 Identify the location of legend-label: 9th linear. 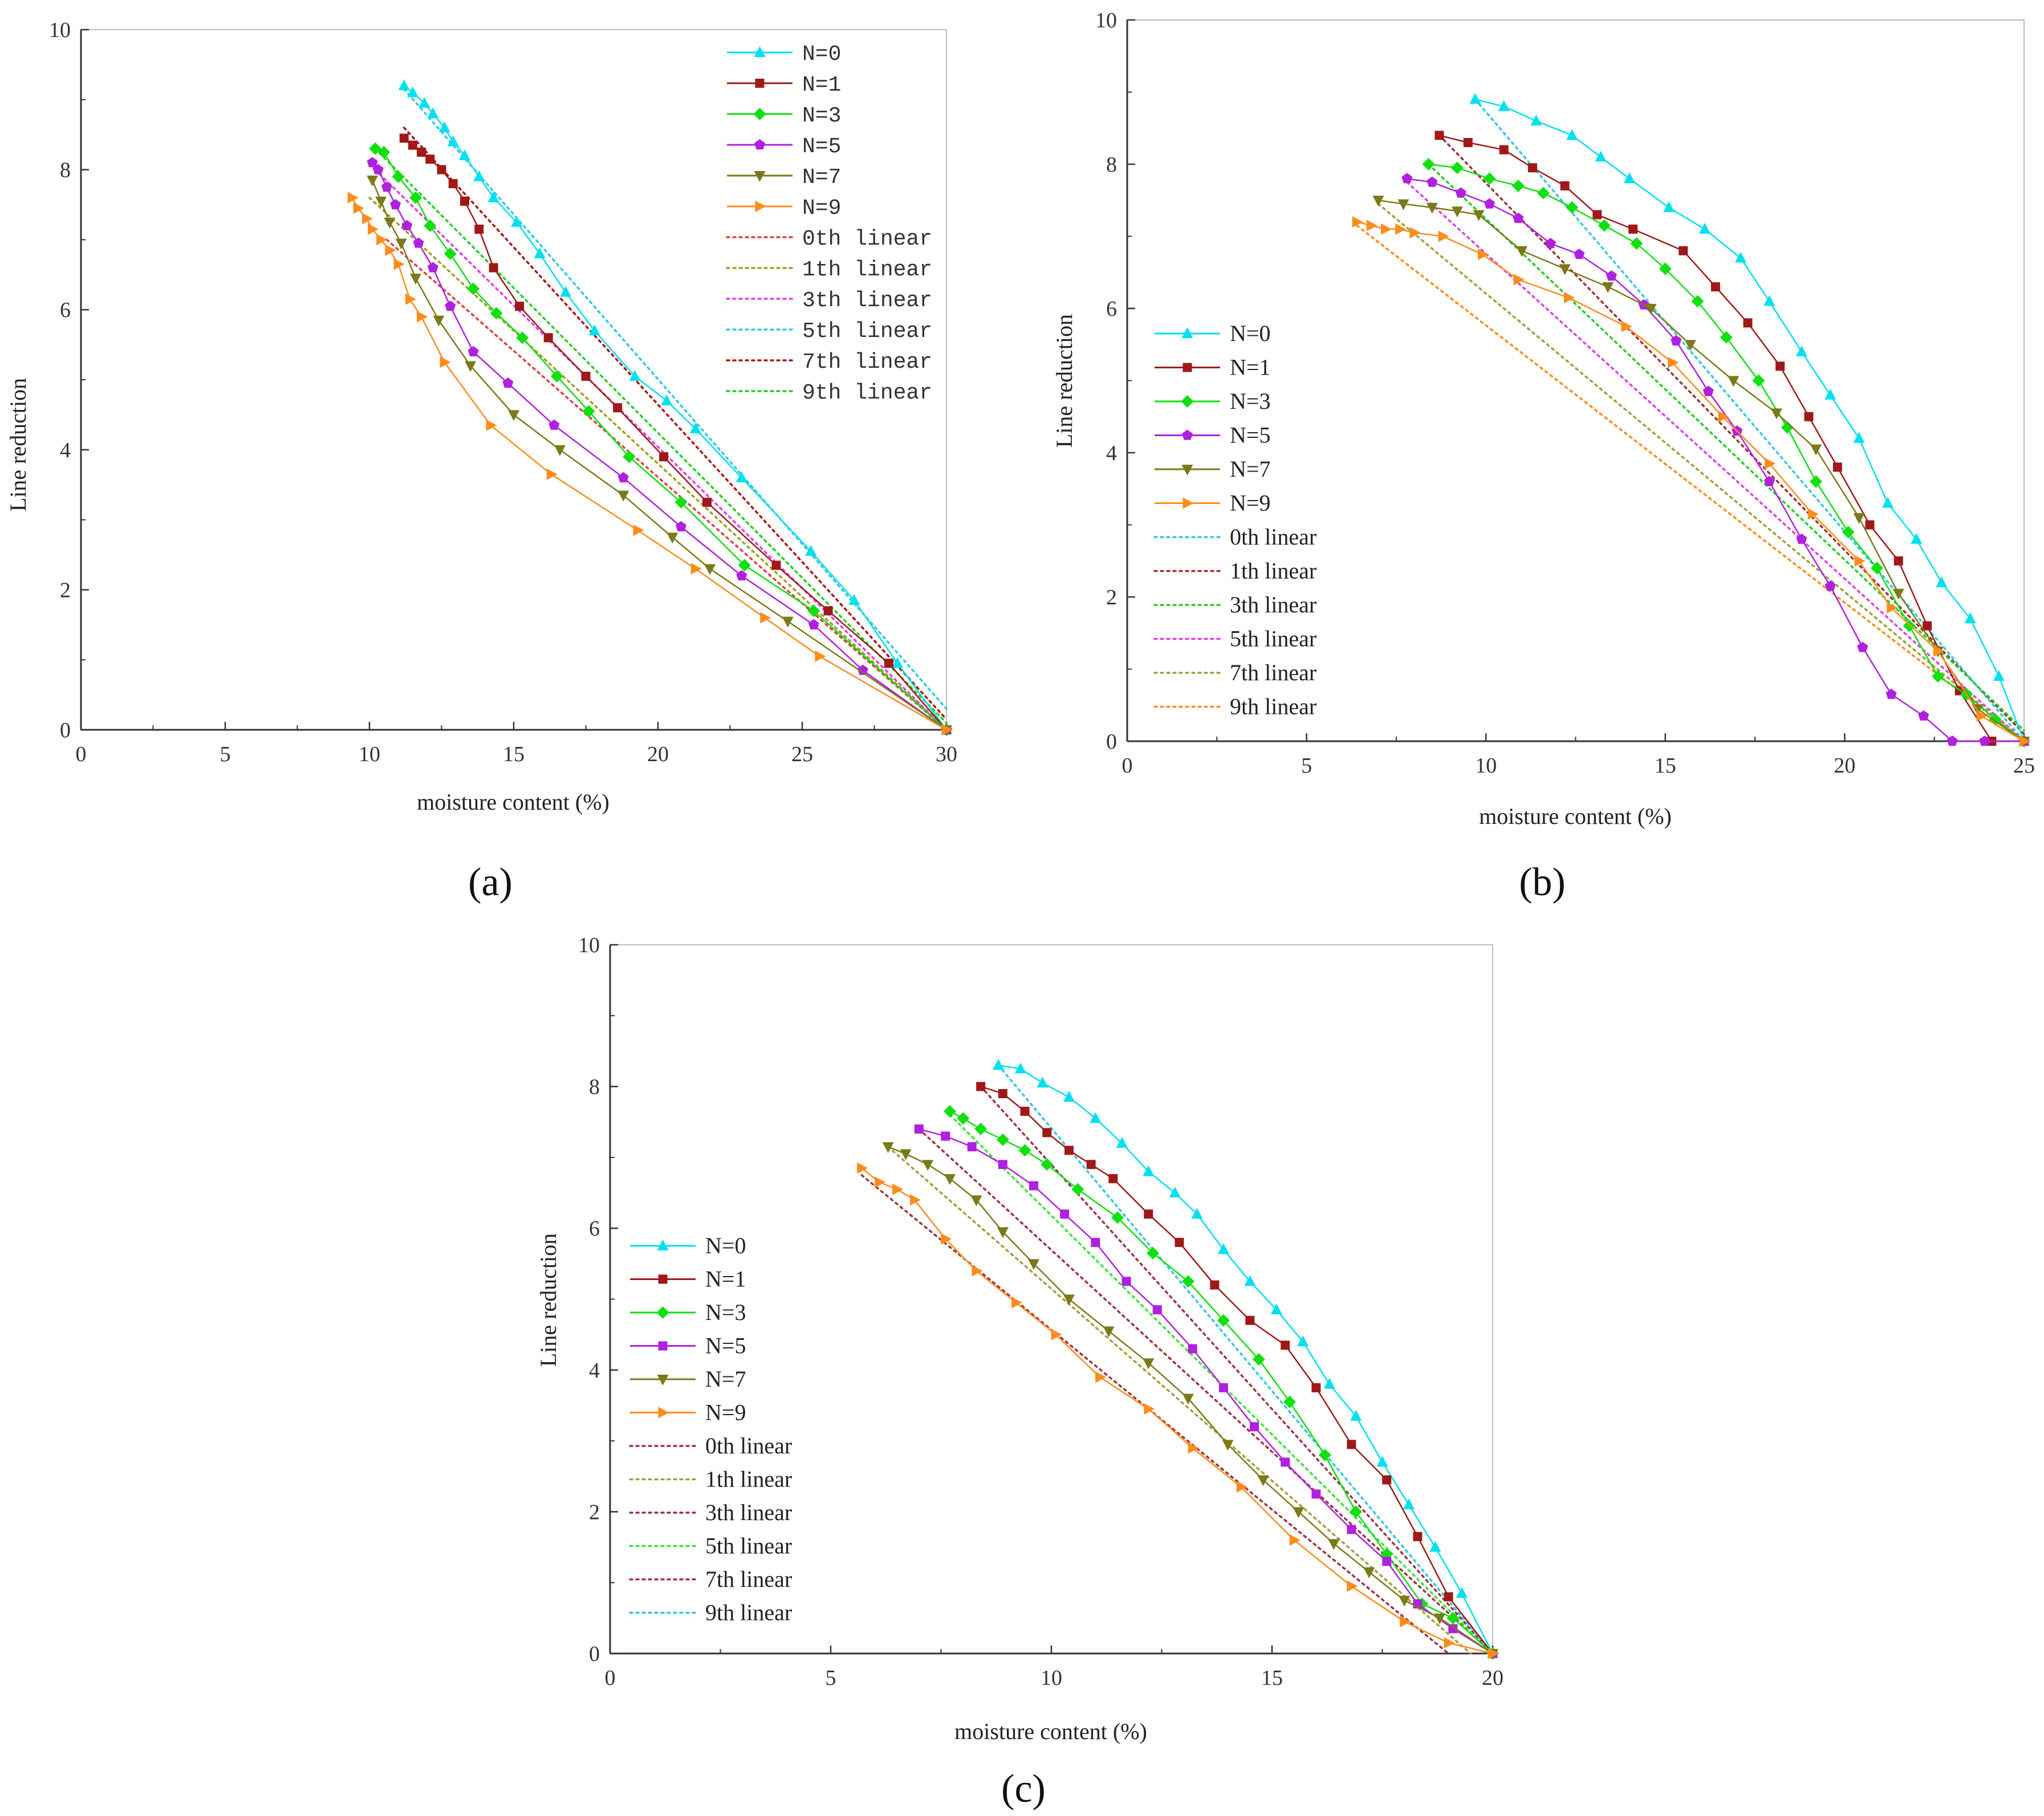
(749, 1613).